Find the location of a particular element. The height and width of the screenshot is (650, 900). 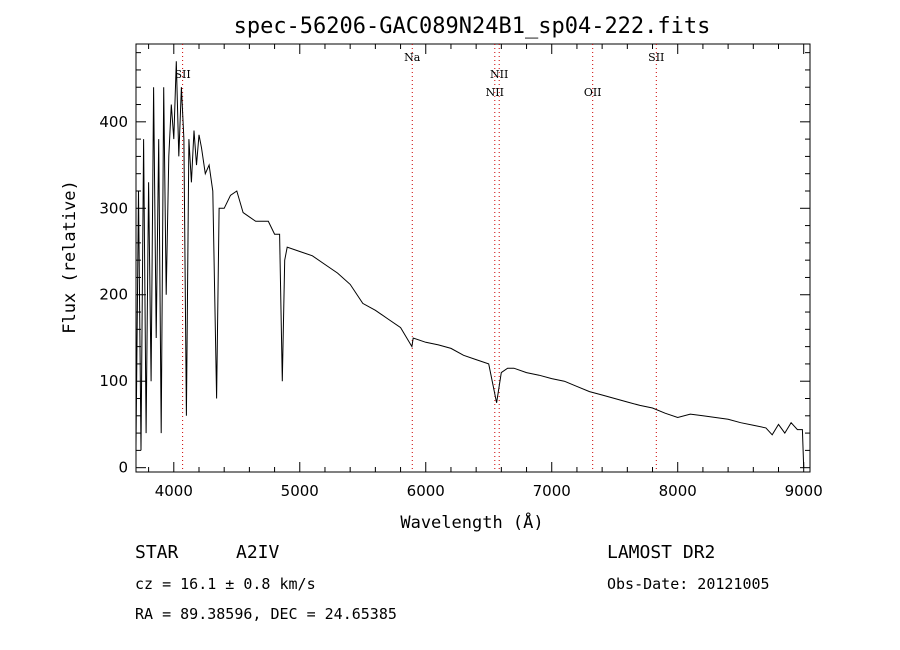

x-tick-label: 8000 is located at coordinates (678, 491).